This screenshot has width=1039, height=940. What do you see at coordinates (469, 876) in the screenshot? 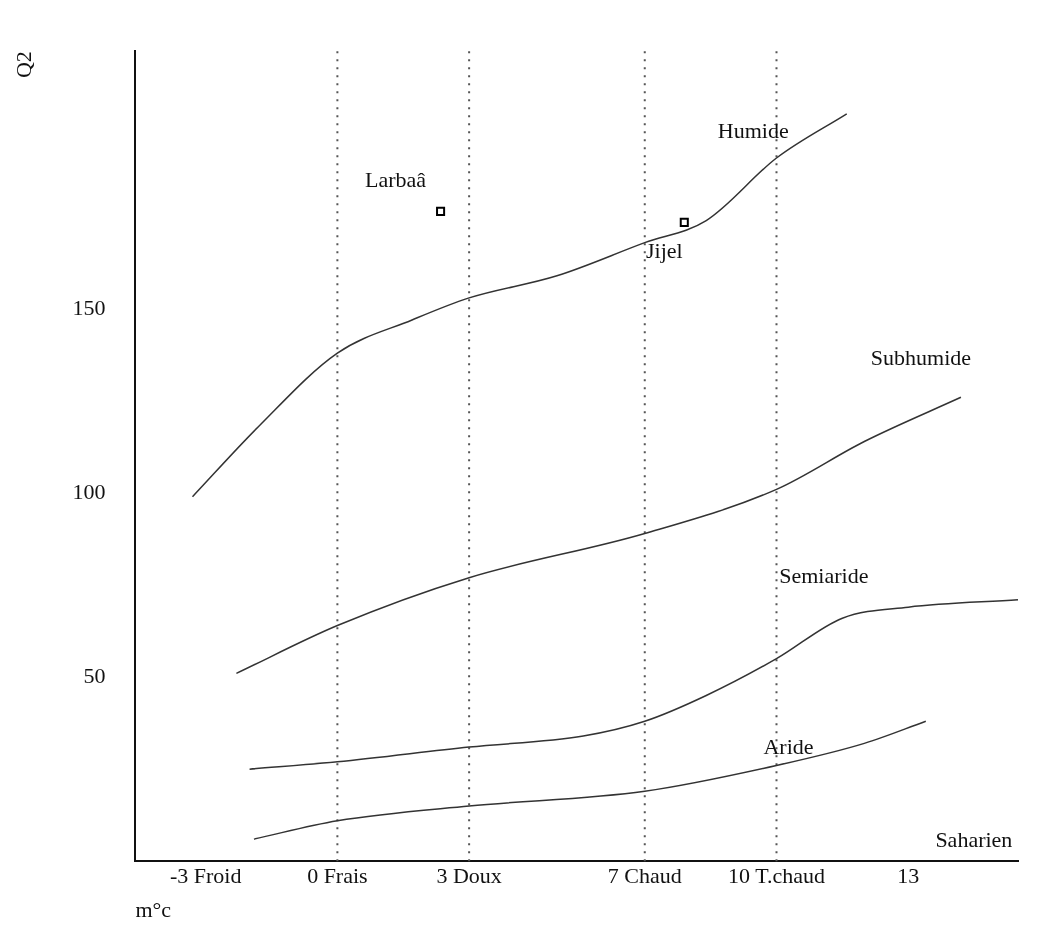
I see `x-tick-label: 3 Doux` at bounding box center [469, 876].